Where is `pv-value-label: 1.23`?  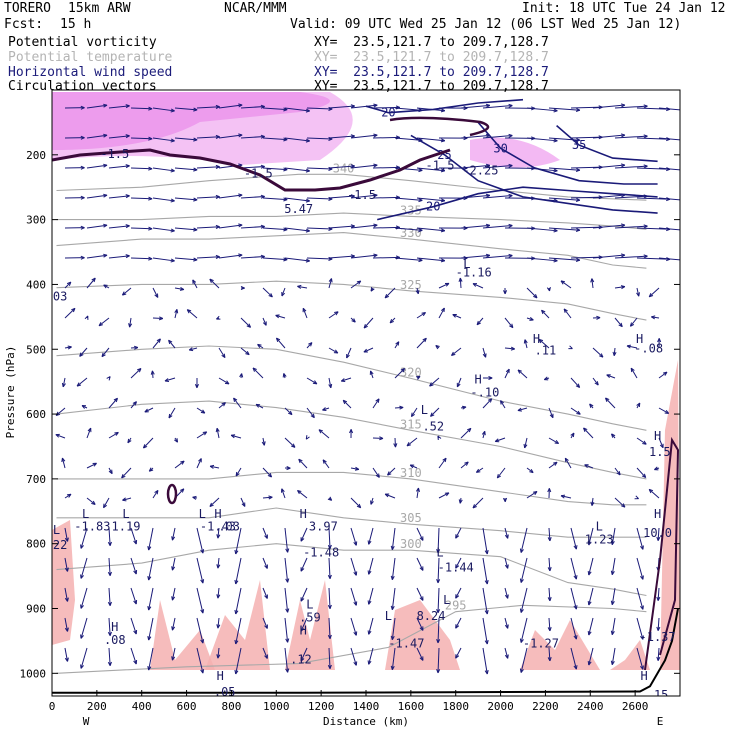
pv-value-label: 1.23 is located at coordinates (599, 540).